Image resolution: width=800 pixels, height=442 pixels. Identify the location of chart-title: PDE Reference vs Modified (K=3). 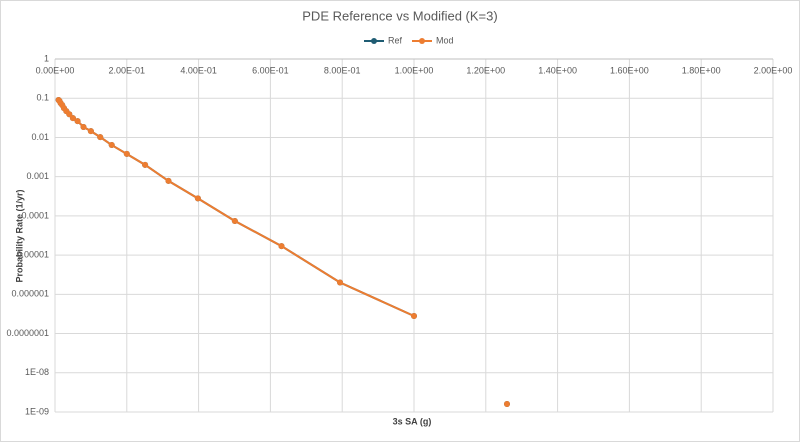
(399, 15).